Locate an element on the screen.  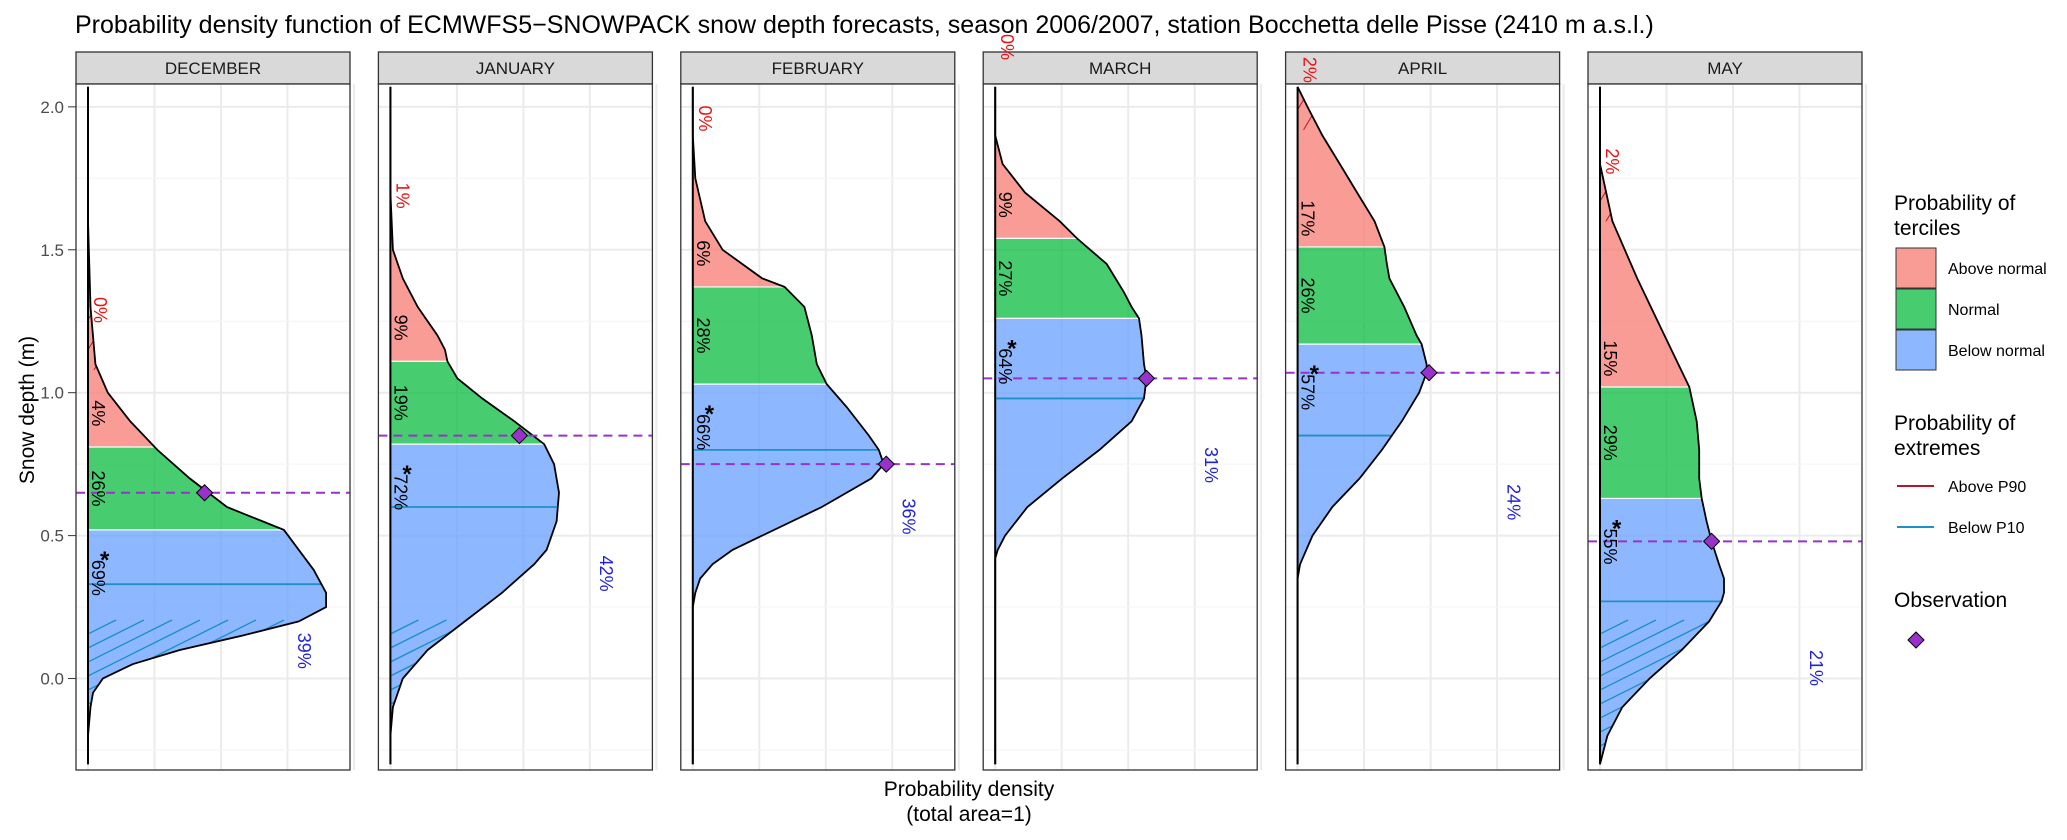
x-axis-title-line1: Probability density is located at coordinates (969, 789).